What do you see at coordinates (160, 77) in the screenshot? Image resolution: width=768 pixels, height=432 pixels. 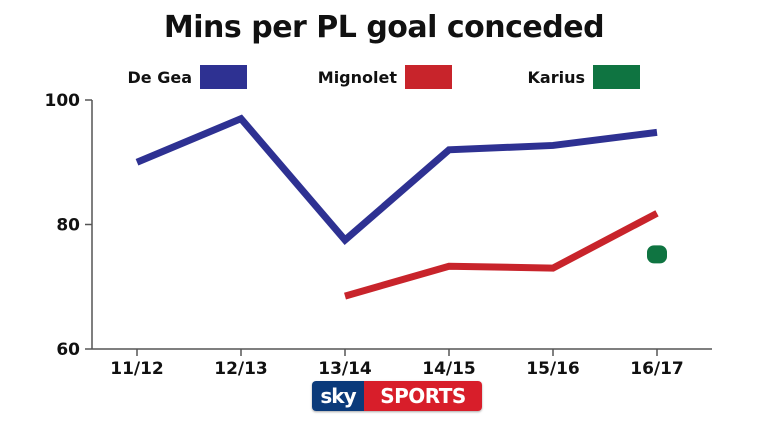 I see `legend-label-de-gea: De Gea` at bounding box center [160, 77].